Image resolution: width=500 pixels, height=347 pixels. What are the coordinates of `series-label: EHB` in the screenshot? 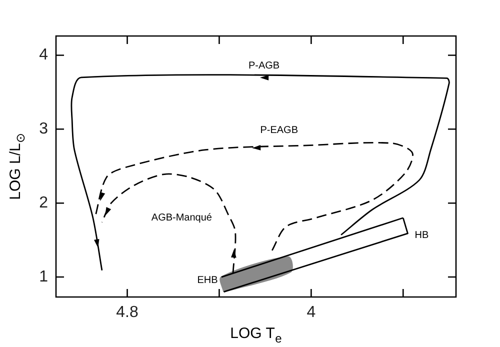 It's located at (207, 280).